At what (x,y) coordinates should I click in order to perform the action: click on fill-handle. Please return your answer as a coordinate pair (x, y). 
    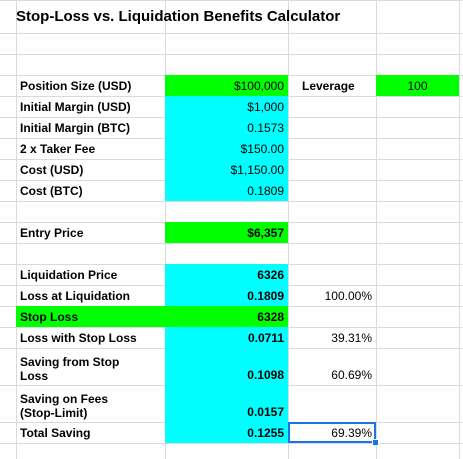
    Looking at the image, I should click on (375, 442).